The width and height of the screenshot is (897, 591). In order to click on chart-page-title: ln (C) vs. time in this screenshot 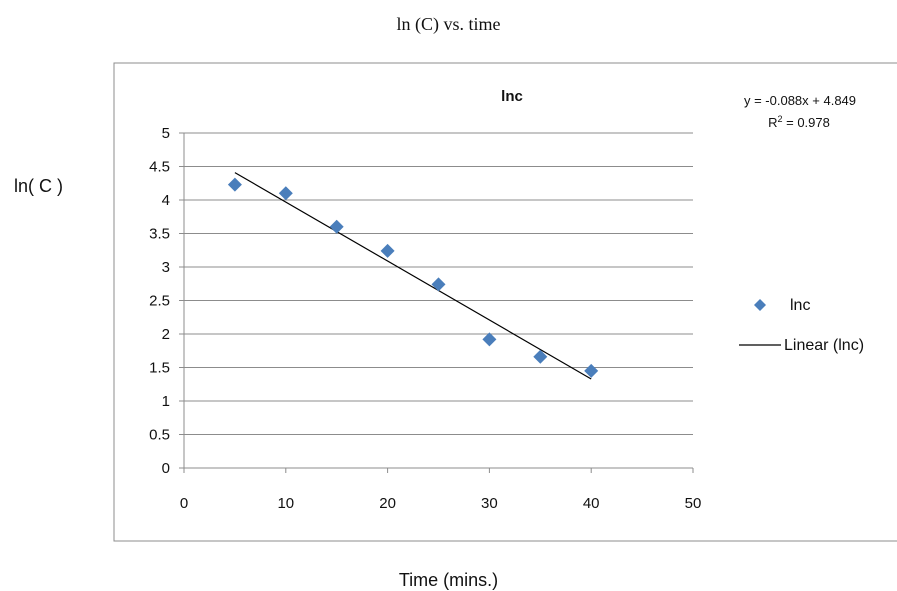, I will do `click(448, 24)`.